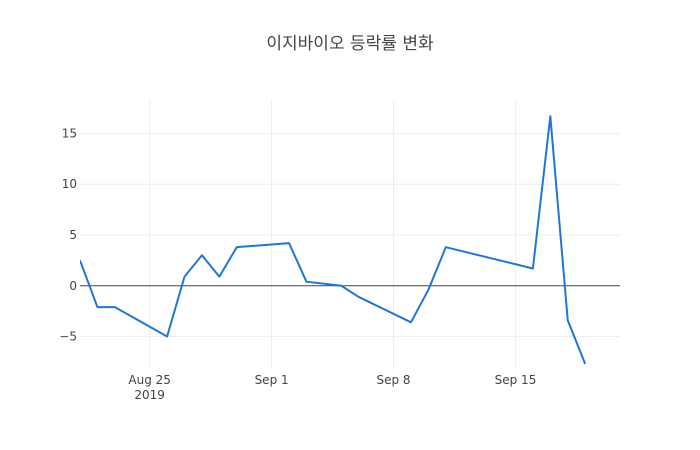 This screenshot has height=450, width=700. I want to click on y-tick-label: −5, so click(68, 337).